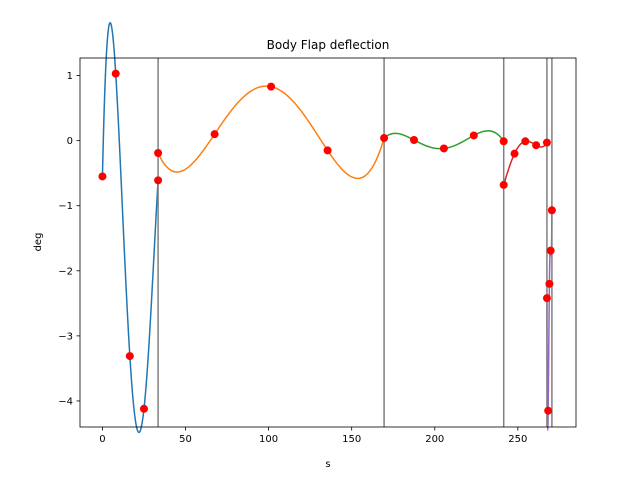  Describe the element at coordinates (185, 439) in the screenshot. I see `x-tick-label: 50` at that location.